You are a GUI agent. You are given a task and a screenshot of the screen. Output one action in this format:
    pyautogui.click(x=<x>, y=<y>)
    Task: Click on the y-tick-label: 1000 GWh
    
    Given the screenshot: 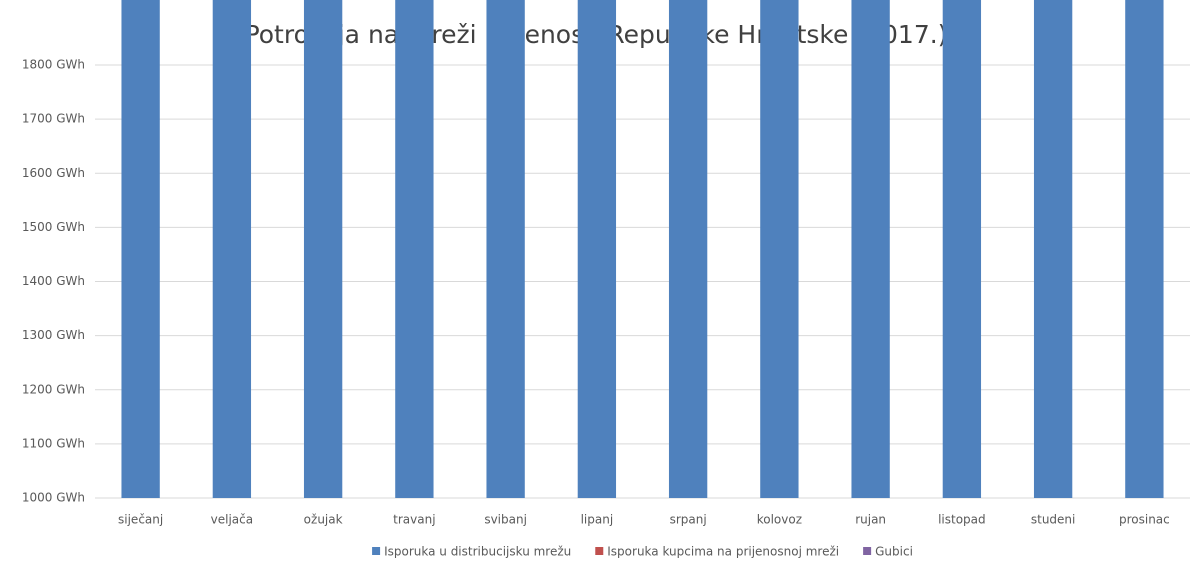 What is the action you would take?
    pyautogui.click(x=53, y=498)
    